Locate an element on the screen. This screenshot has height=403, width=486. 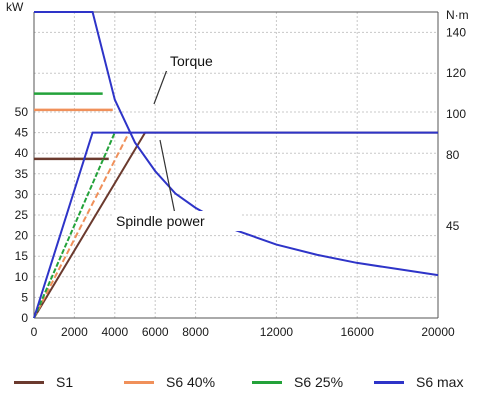
legend-item-s6-40: S6 40% is located at coordinates (169, 382).